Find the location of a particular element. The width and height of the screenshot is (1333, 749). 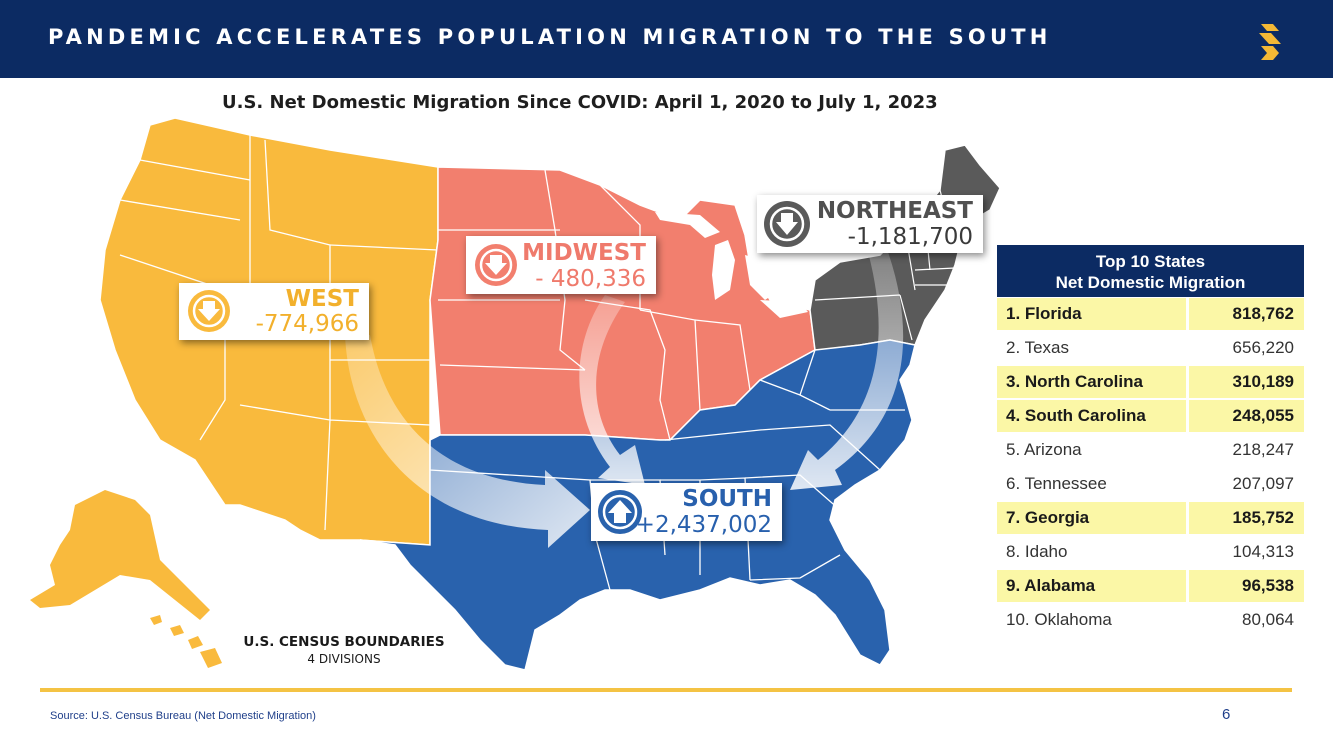

state-name: 7. Georgia is located at coordinates (1091, 518).